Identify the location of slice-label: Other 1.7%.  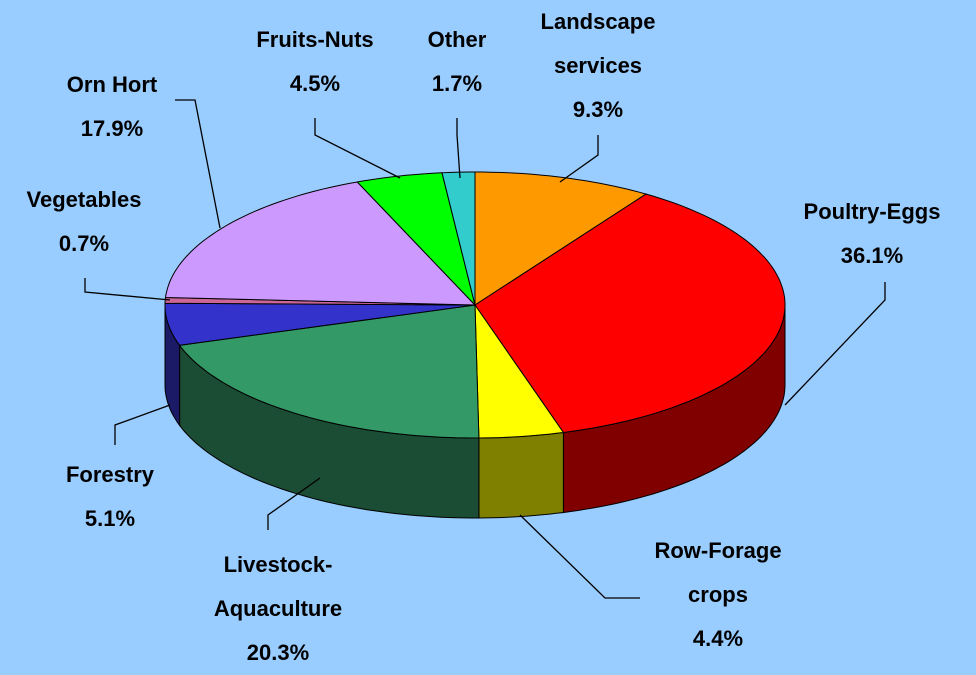
(457, 62).